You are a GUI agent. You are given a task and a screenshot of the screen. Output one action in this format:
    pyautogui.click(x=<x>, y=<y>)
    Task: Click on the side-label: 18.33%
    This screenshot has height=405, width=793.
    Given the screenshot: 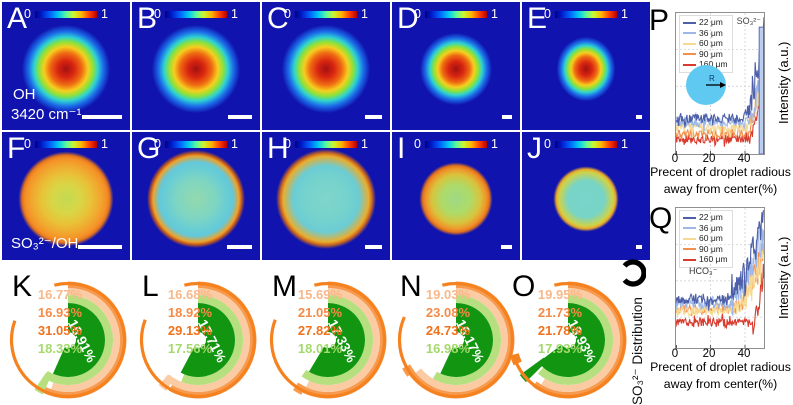 What is the action you would take?
    pyautogui.click(x=59, y=348)
    